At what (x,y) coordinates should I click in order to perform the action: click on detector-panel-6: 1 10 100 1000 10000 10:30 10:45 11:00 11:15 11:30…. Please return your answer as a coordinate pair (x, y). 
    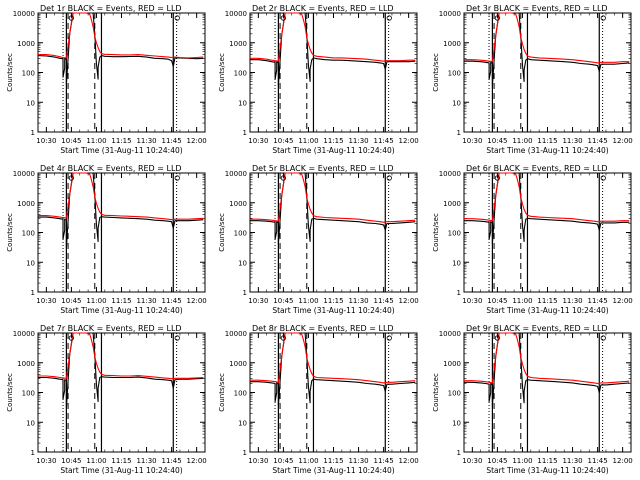
    Looking at the image, I should click on (532, 239).